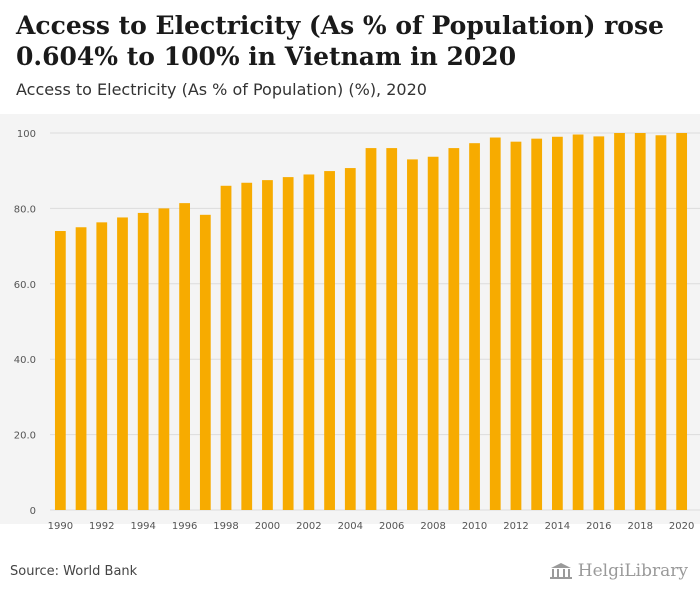  What do you see at coordinates (639, 526) in the screenshot?
I see `x-tick-label: 2018` at bounding box center [639, 526].